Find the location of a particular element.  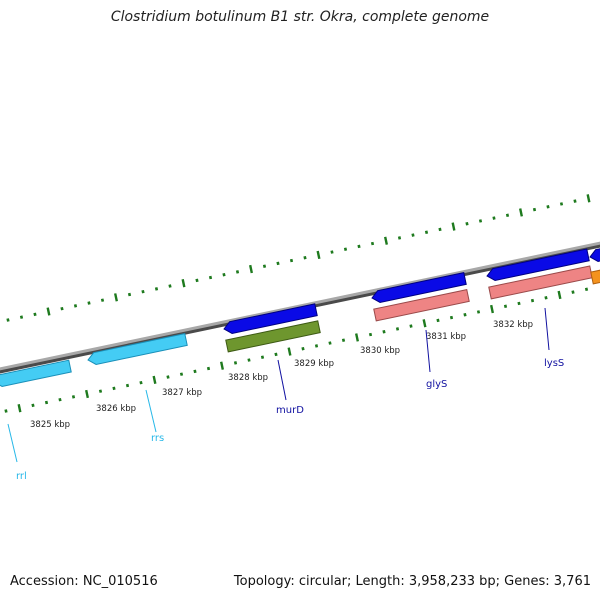

gene-murD-feature is located at coordinates (273, 336).